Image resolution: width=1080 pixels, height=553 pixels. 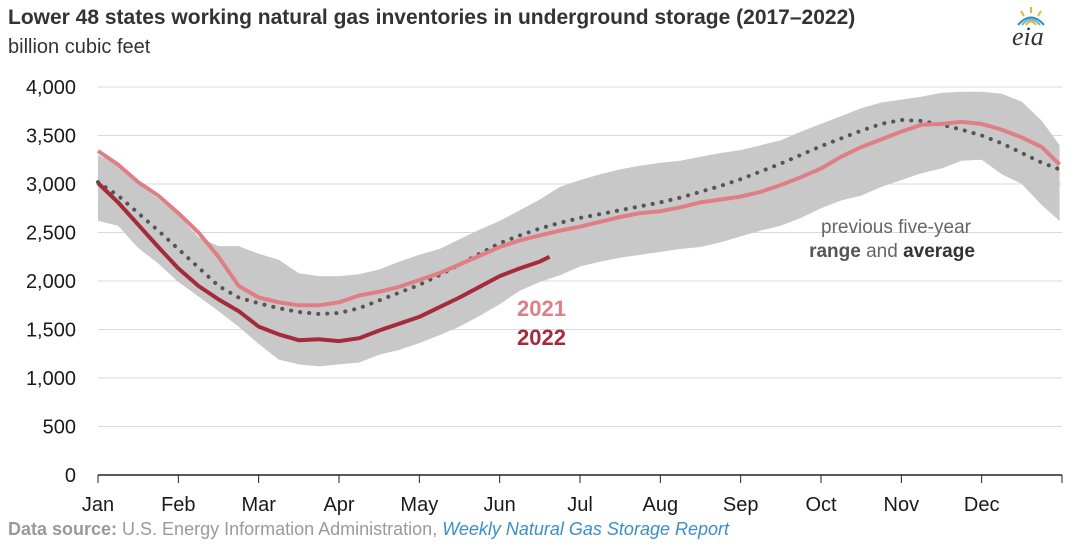 I want to click on y-tick-label: 3,500, so click(x=51, y=137).